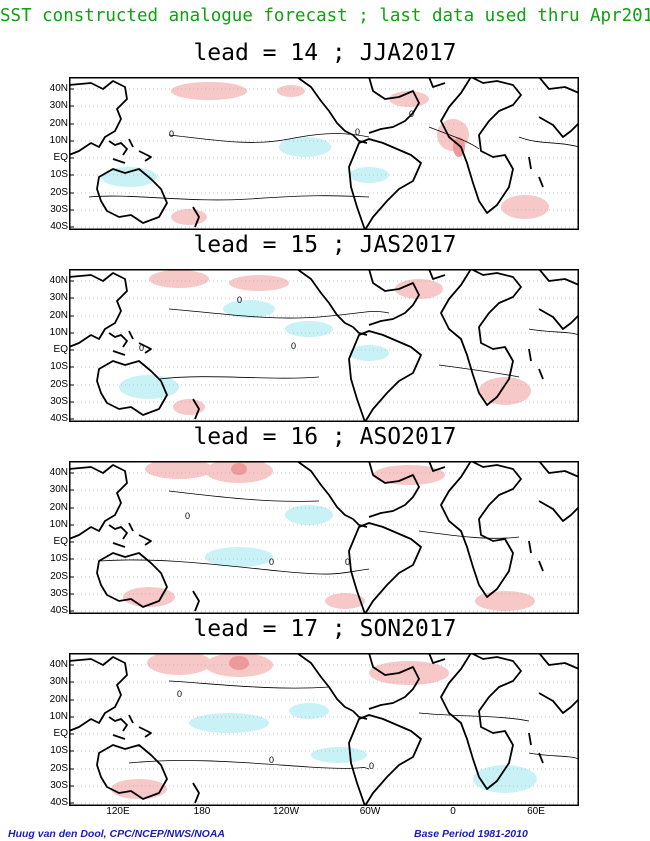  What do you see at coordinates (325, 245) in the screenshot?
I see `panel-title: lead = 15 ; JAS2017` at bounding box center [325, 245].